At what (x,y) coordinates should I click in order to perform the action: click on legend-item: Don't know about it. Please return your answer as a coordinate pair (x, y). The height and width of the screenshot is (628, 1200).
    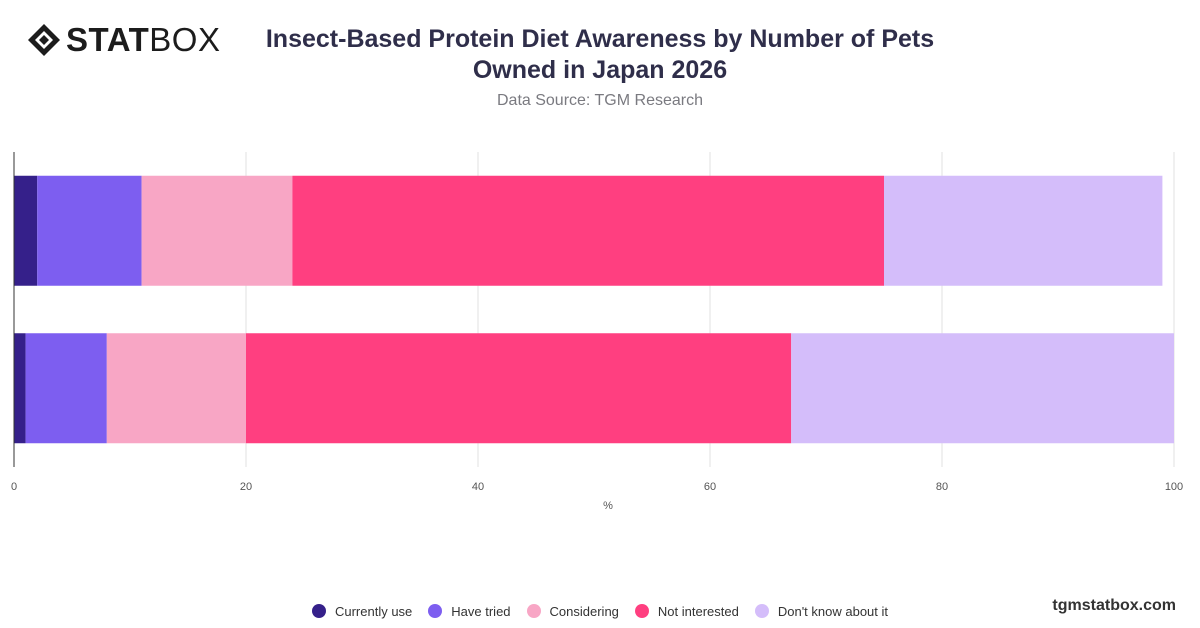
    Looking at the image, I should click on (821, 611).